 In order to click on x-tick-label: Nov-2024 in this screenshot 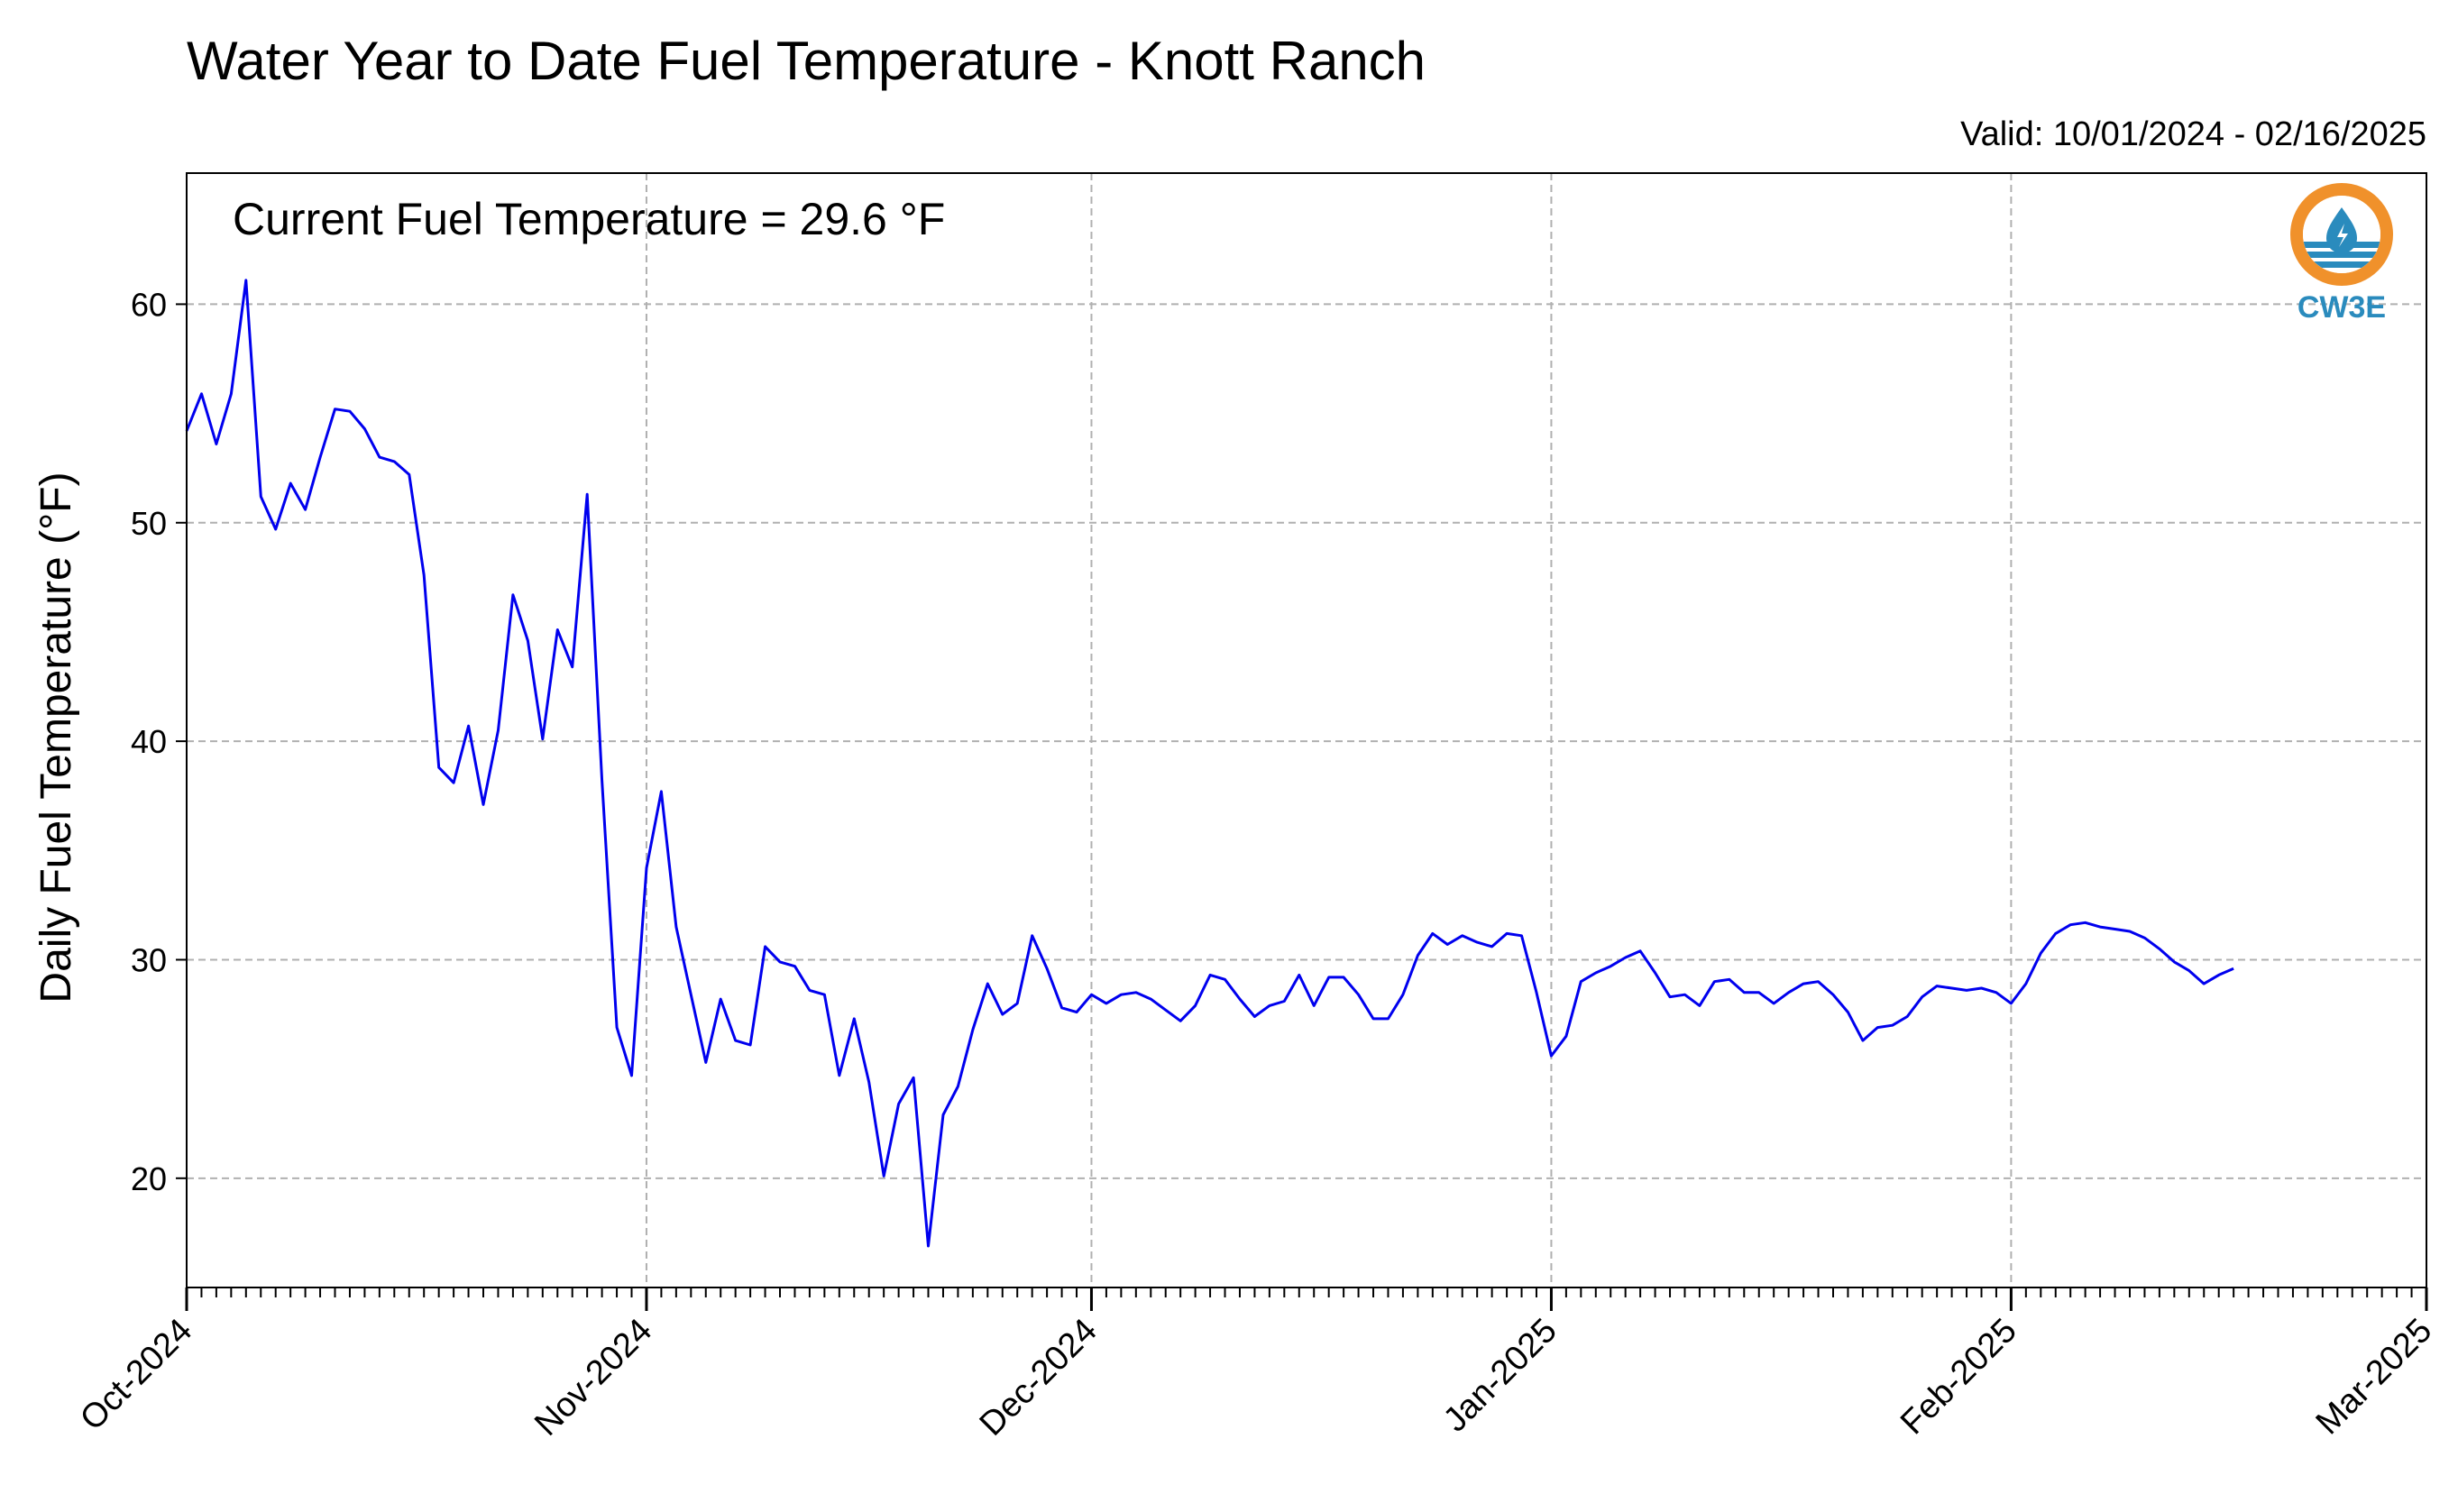, I will do `click(593, 1377)`.